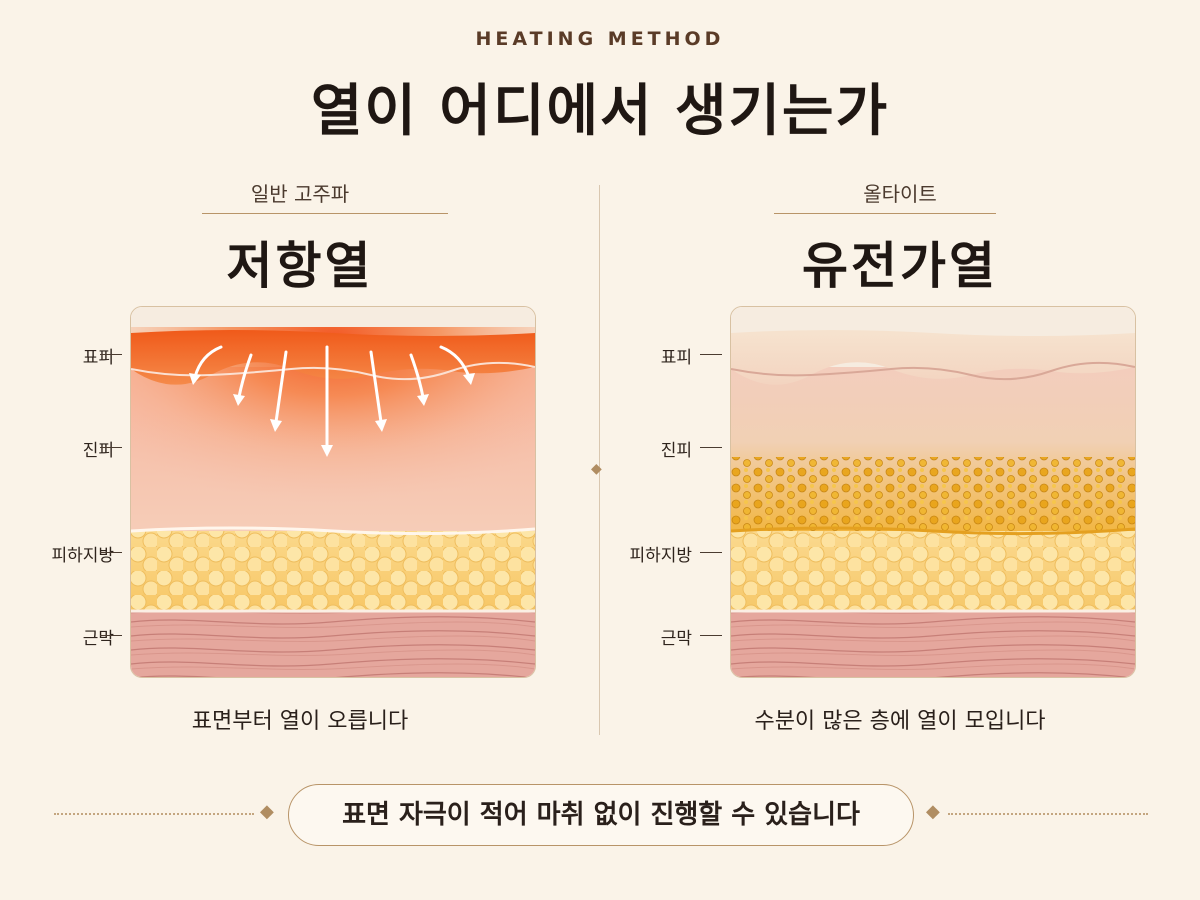  Describe the element at coordinates (600, 39) in the screenshot. I see `kicker: HEATING METHOD` at that location.